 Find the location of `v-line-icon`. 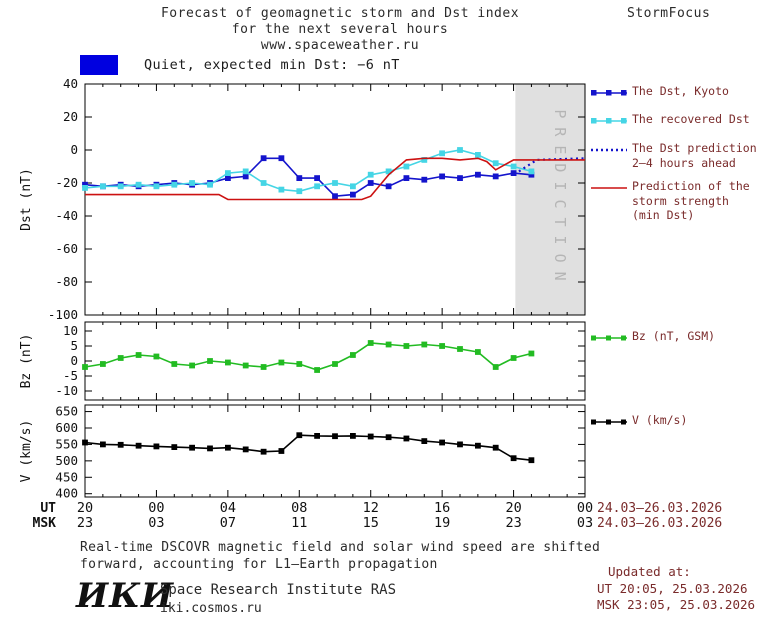

v-line-icon is located at coordinates (609, 422).